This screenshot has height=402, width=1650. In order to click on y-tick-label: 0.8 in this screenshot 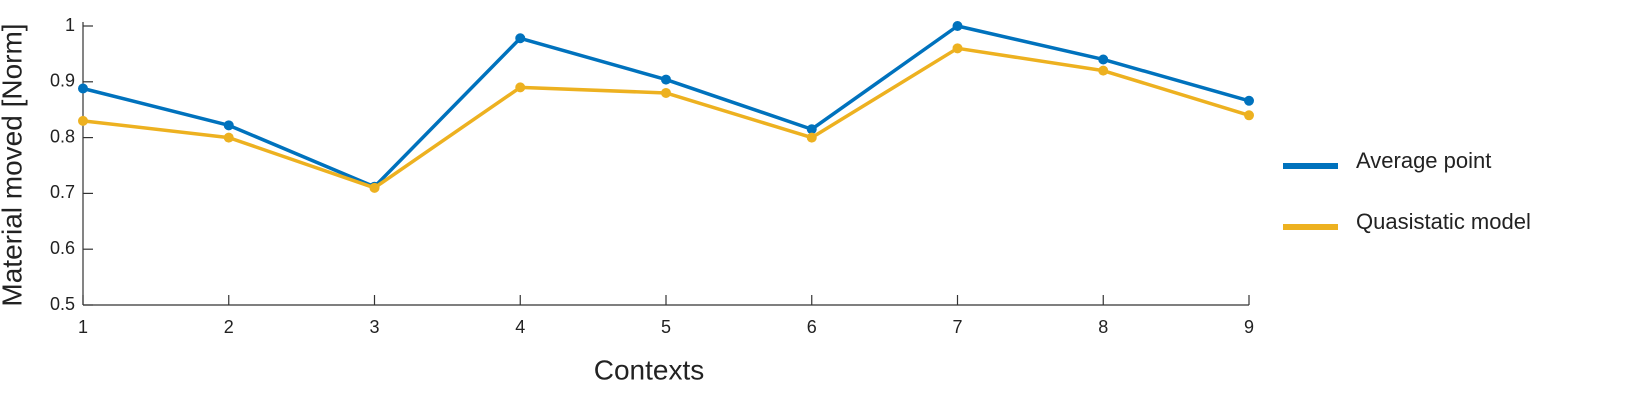, I will do `click(62, 136)`.